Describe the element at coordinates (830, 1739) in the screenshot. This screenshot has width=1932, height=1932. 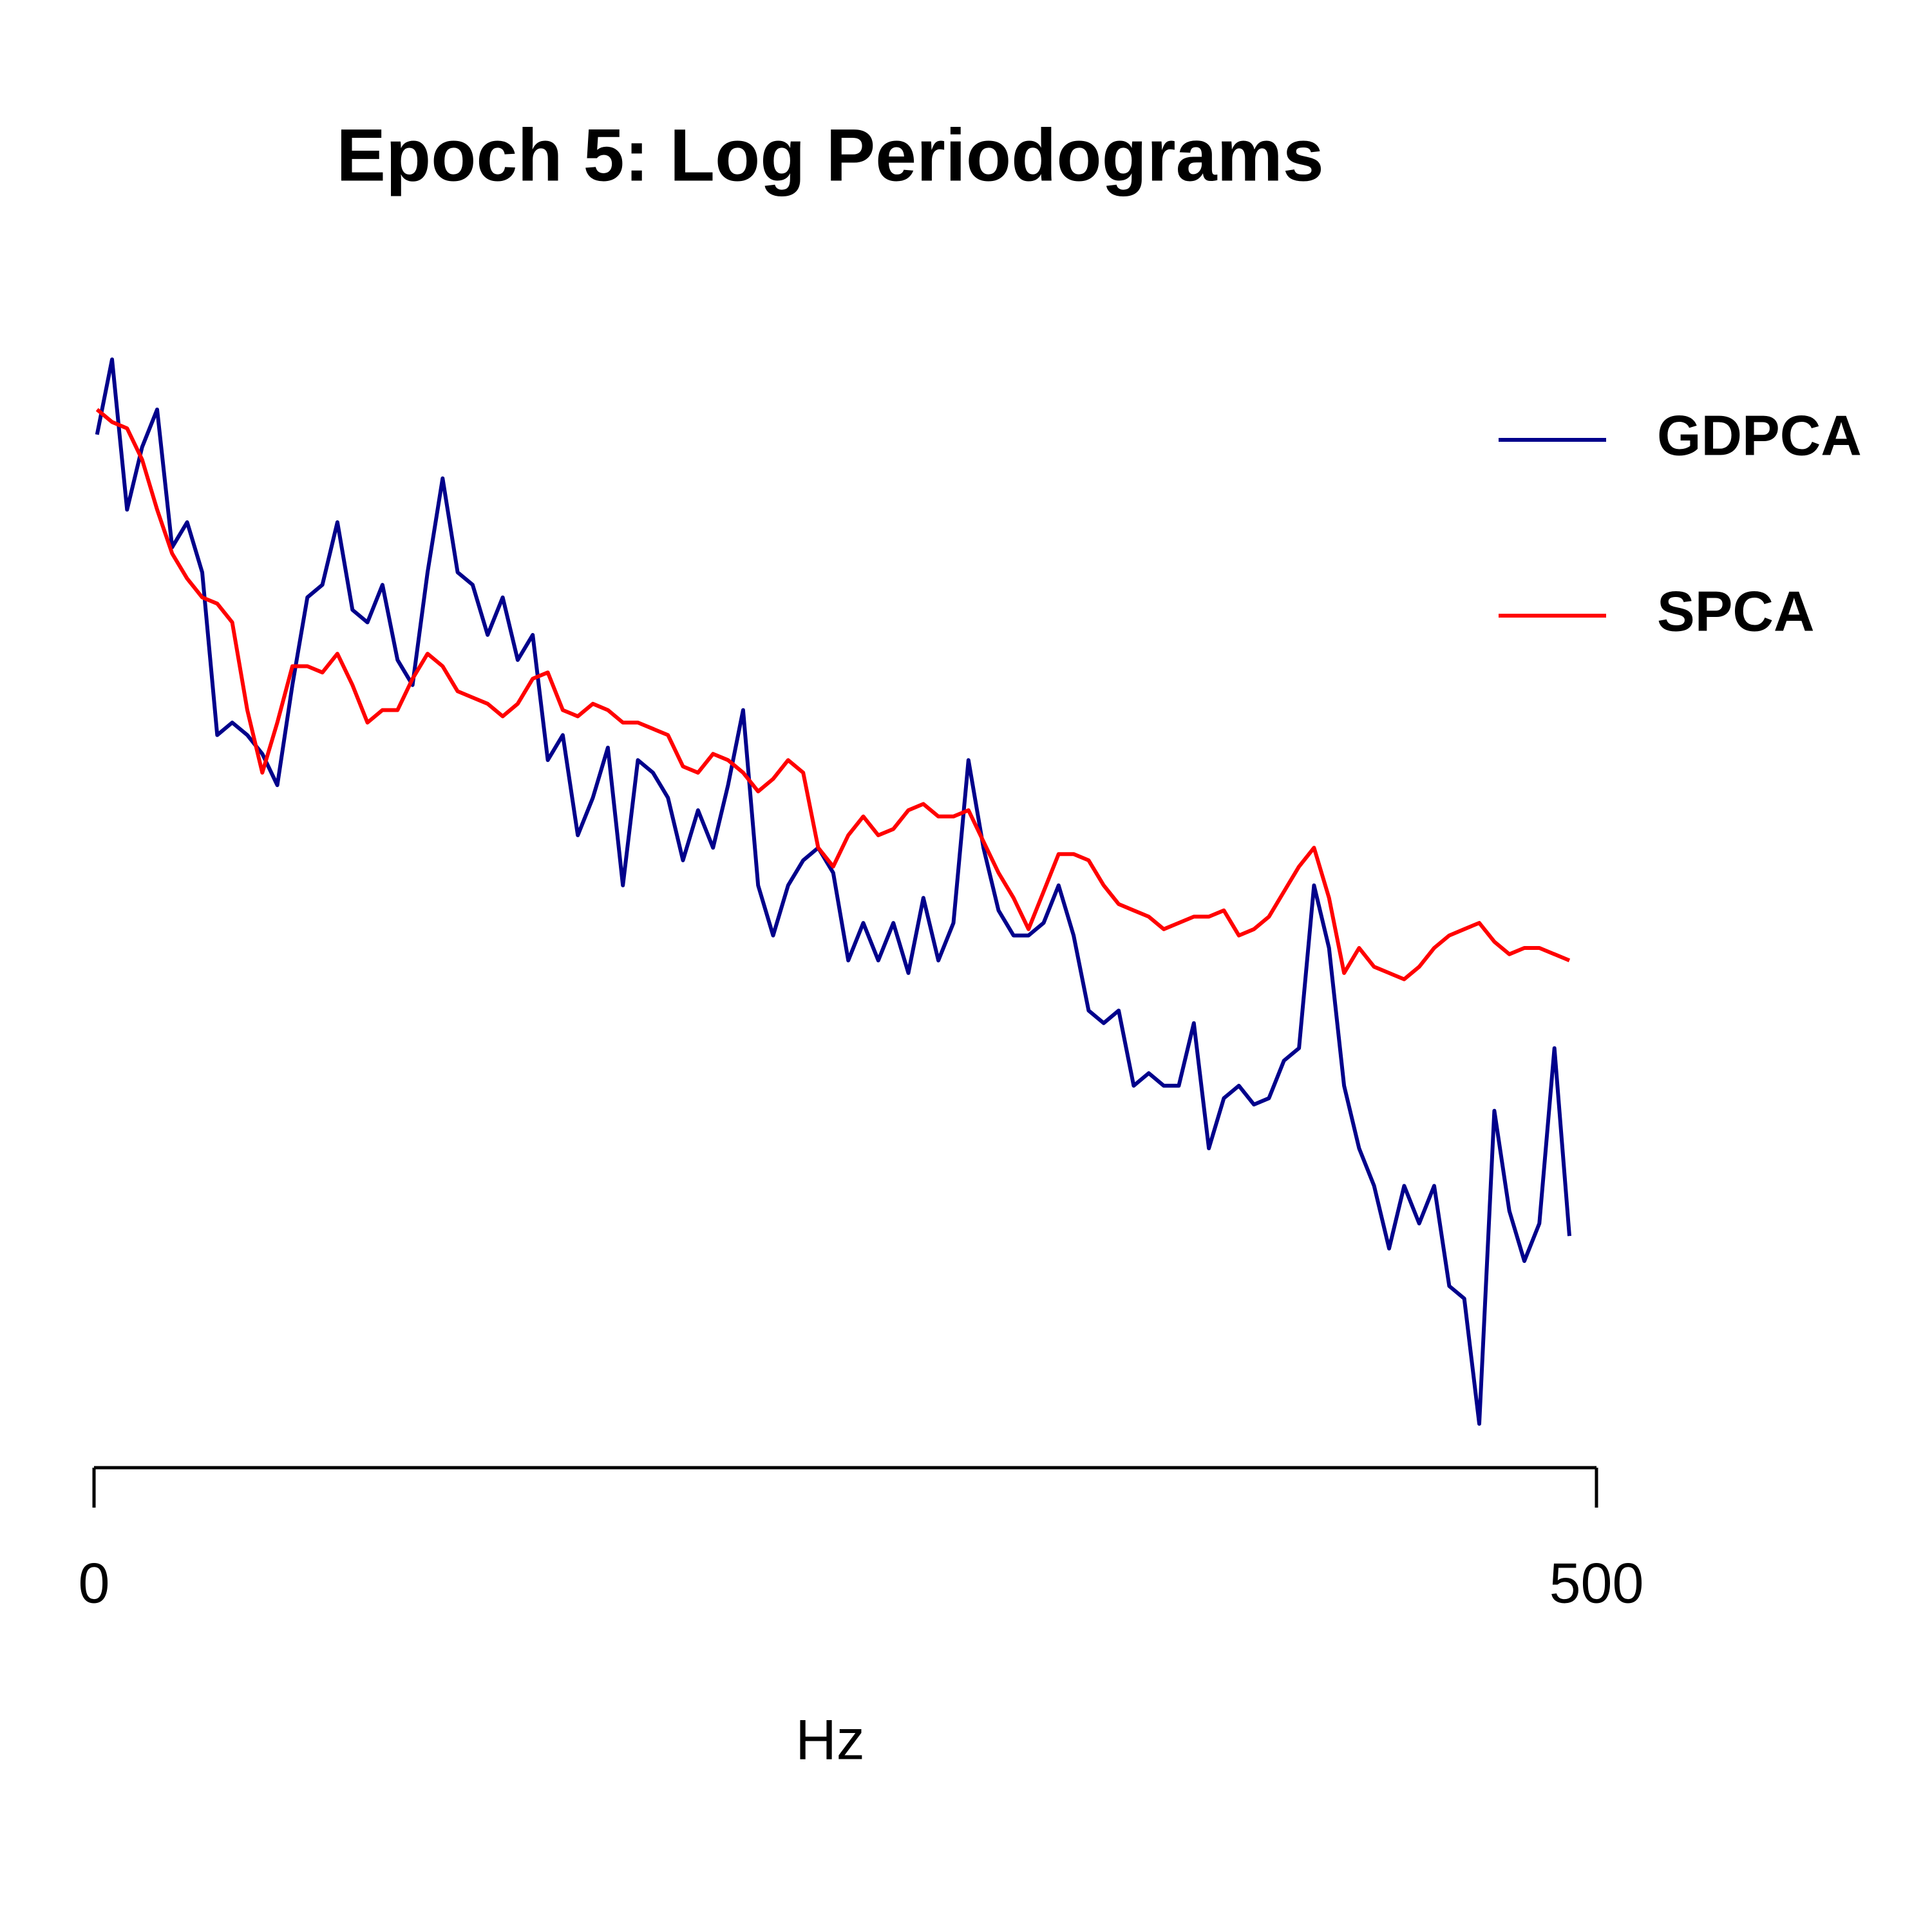
I see `x-axis-label: Hz` at that location.